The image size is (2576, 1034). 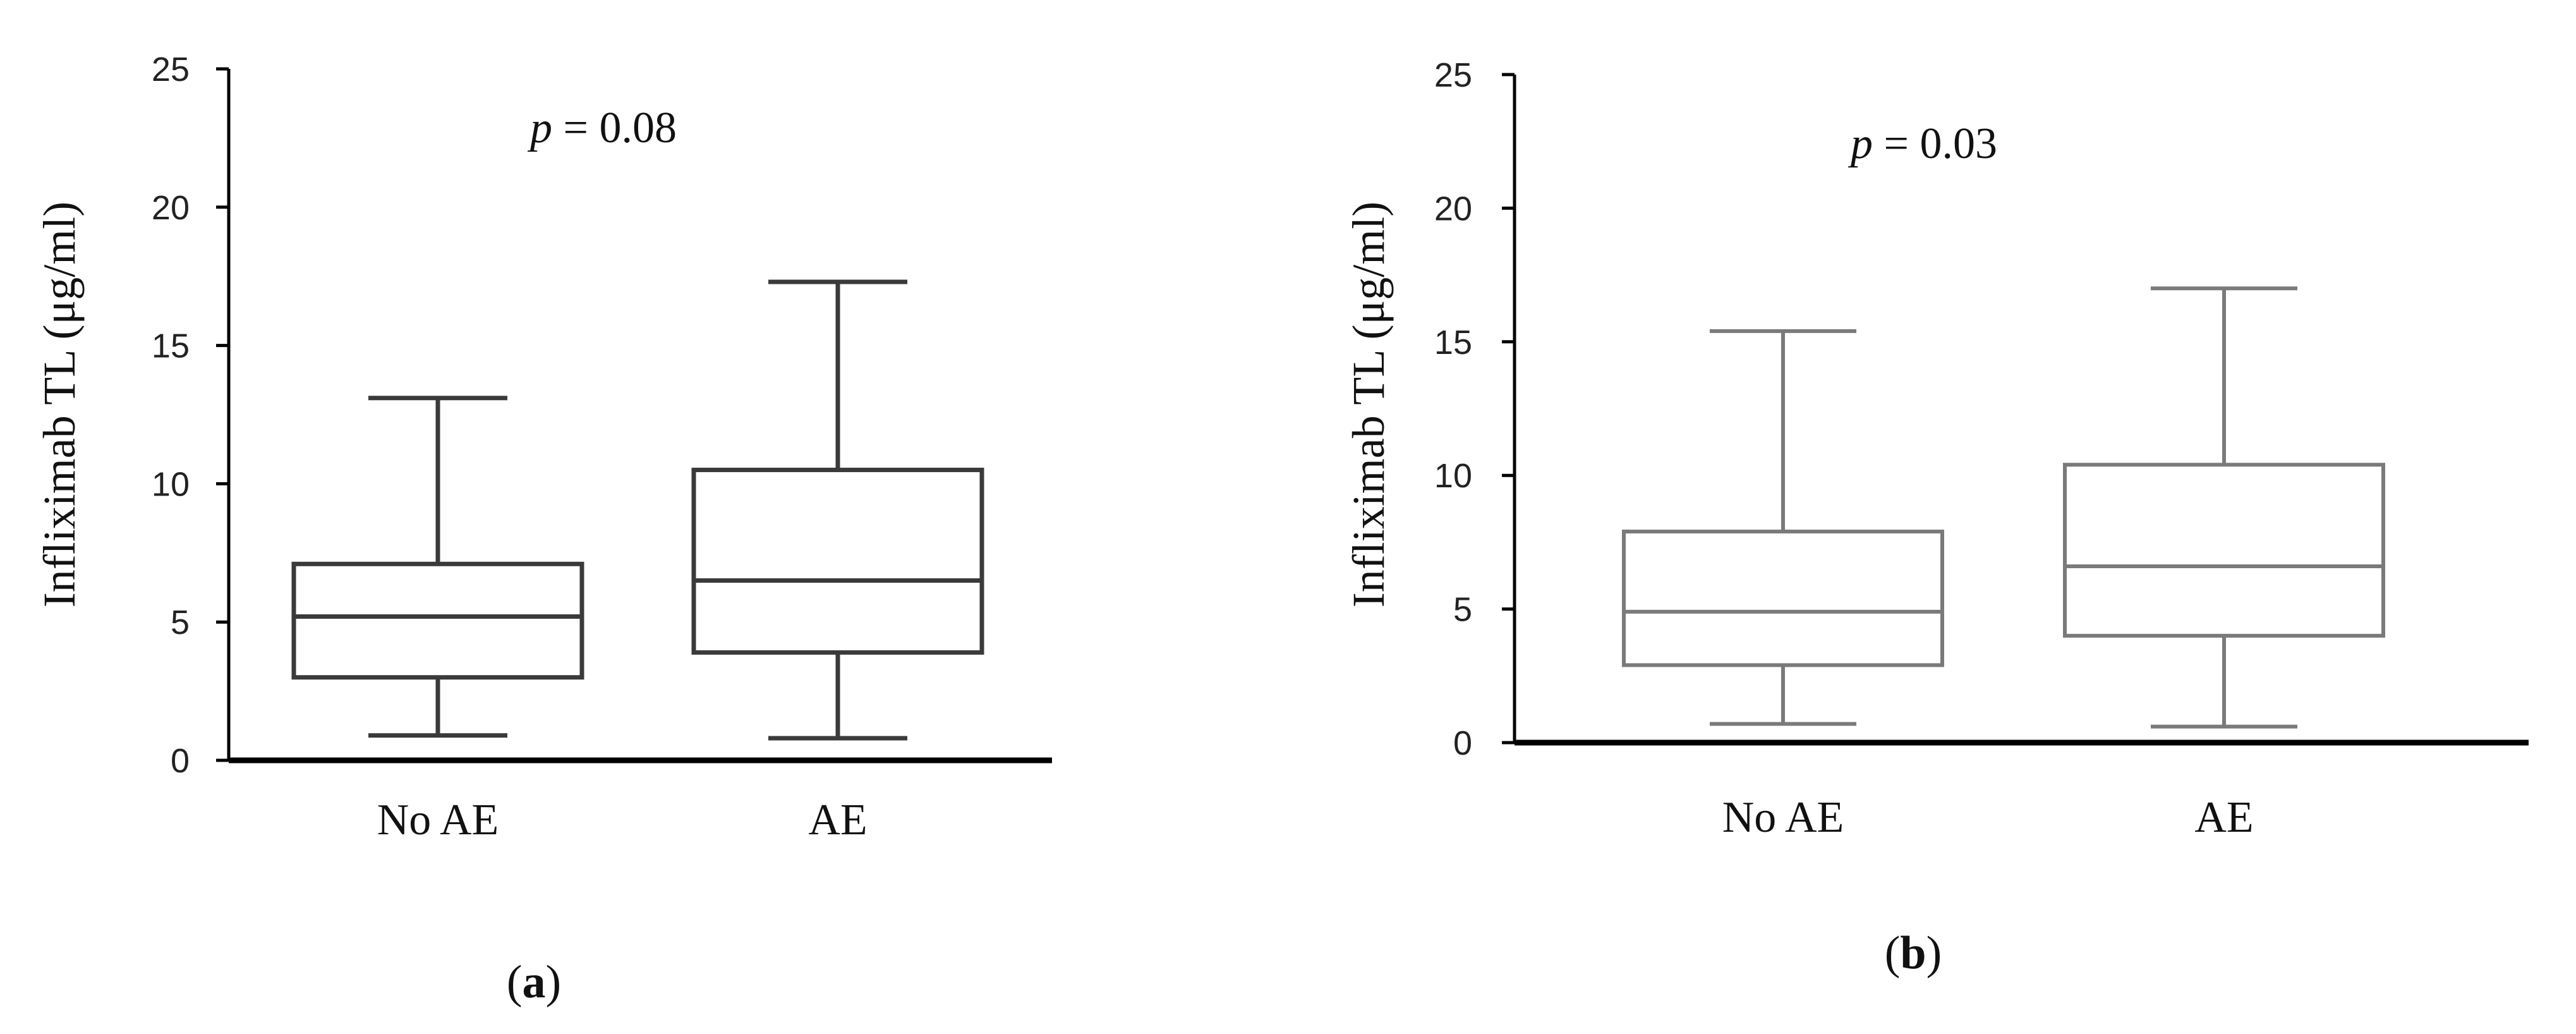 I want to click on panel-a-box-ae, so click(x=837, y=510).